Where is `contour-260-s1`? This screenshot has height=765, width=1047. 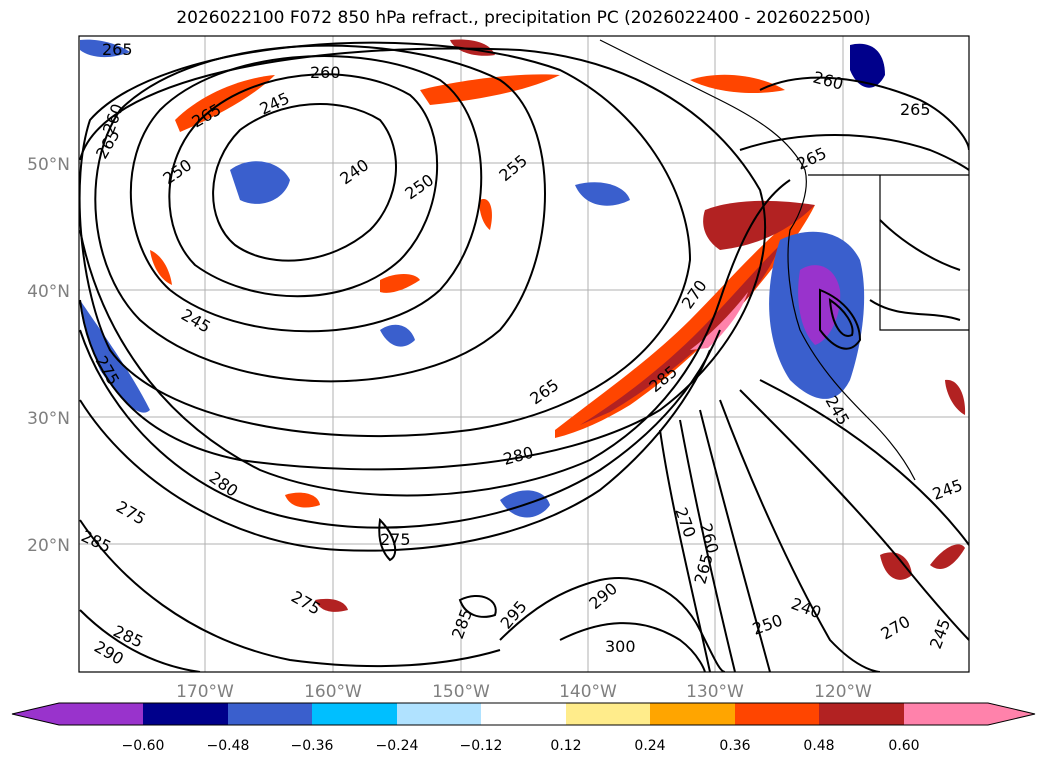
contour-260-s1 is located at coordinates (685, 550).